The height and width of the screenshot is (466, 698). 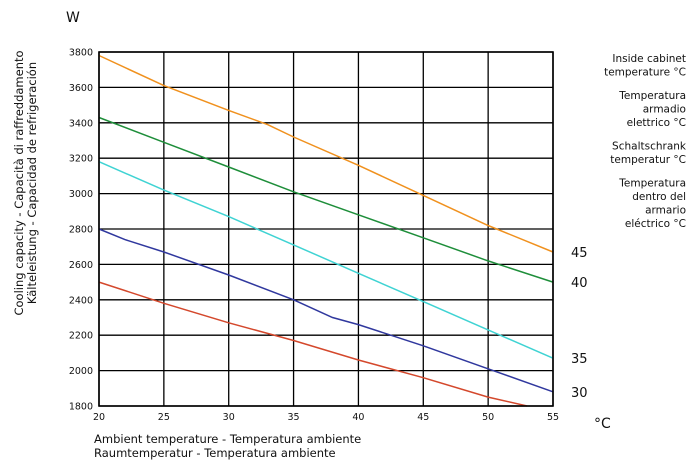 I want to click on legend-title-line: dentro del, so click(x=659, y=197).